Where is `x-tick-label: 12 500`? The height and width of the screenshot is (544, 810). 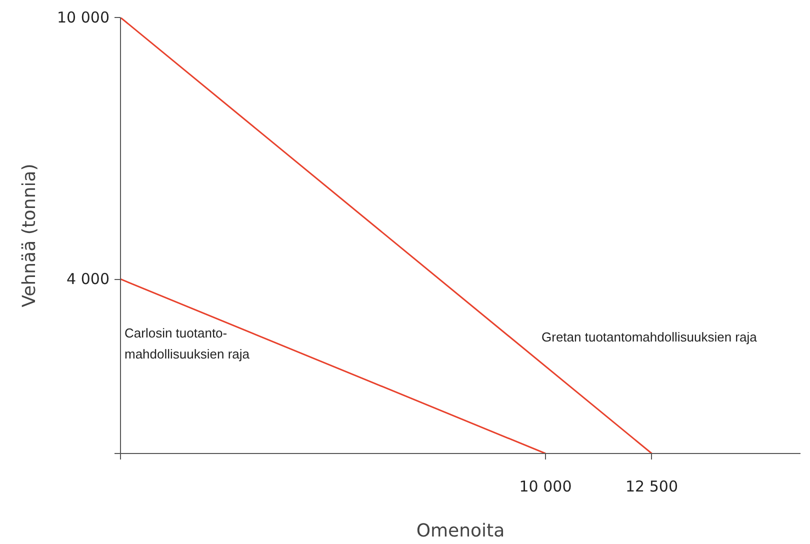
x-tick-label: 12 500 is located at coordinates (652, 487).